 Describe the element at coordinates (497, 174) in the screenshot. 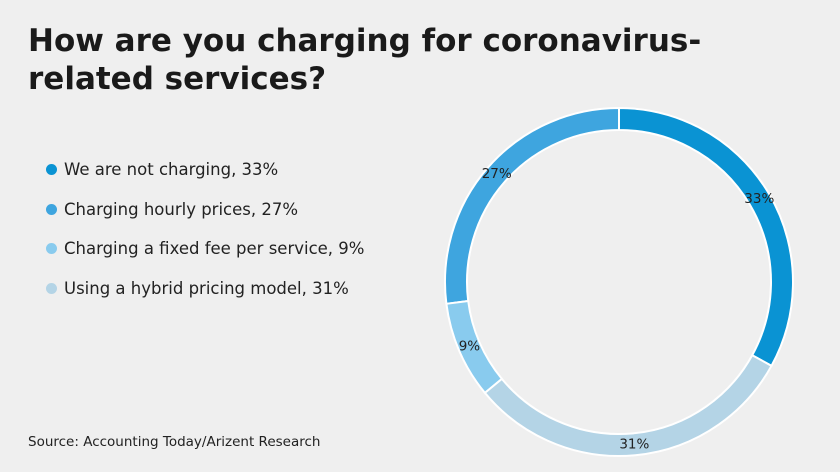

I see `data-label: 27%` at that location.